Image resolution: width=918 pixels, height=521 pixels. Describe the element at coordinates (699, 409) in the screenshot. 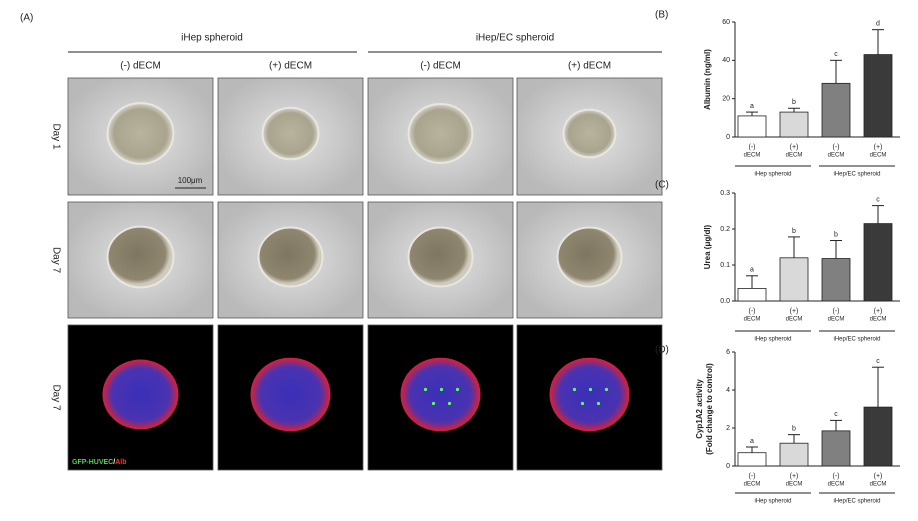

I see `y-axis-title: Cyp1A2 activity` at that location.